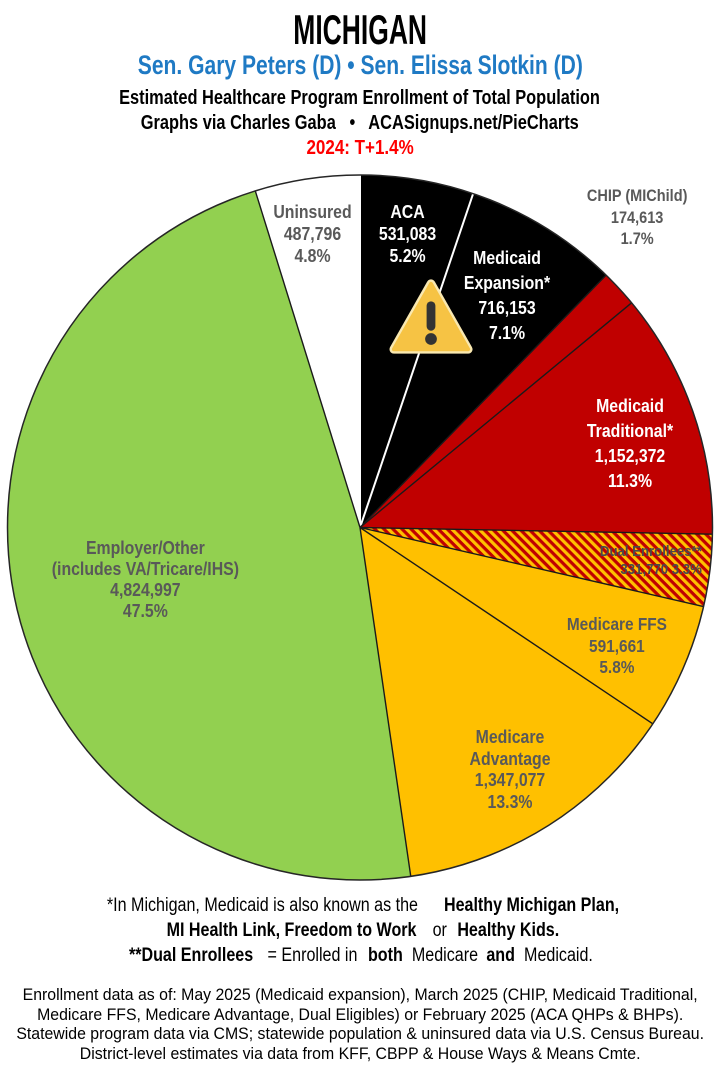 The image size is (720, 1070). Describe the element at coordinates (431, 339) in the screenshot. I see `exclamation-dot` at that location.